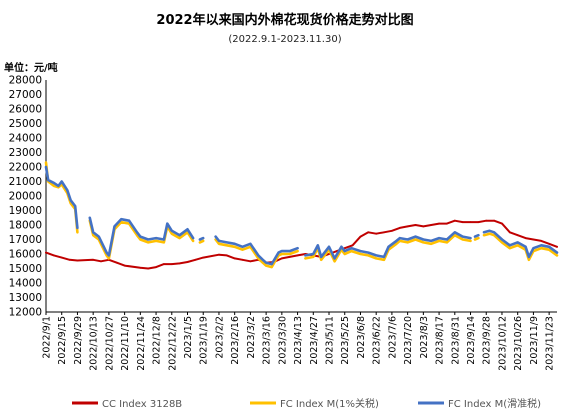 This screenshot has width=570, height=418. Describe the element at coordinates (361, 337) in the screenshot. I see `x-tick-label: 2023/6/8` at that location.